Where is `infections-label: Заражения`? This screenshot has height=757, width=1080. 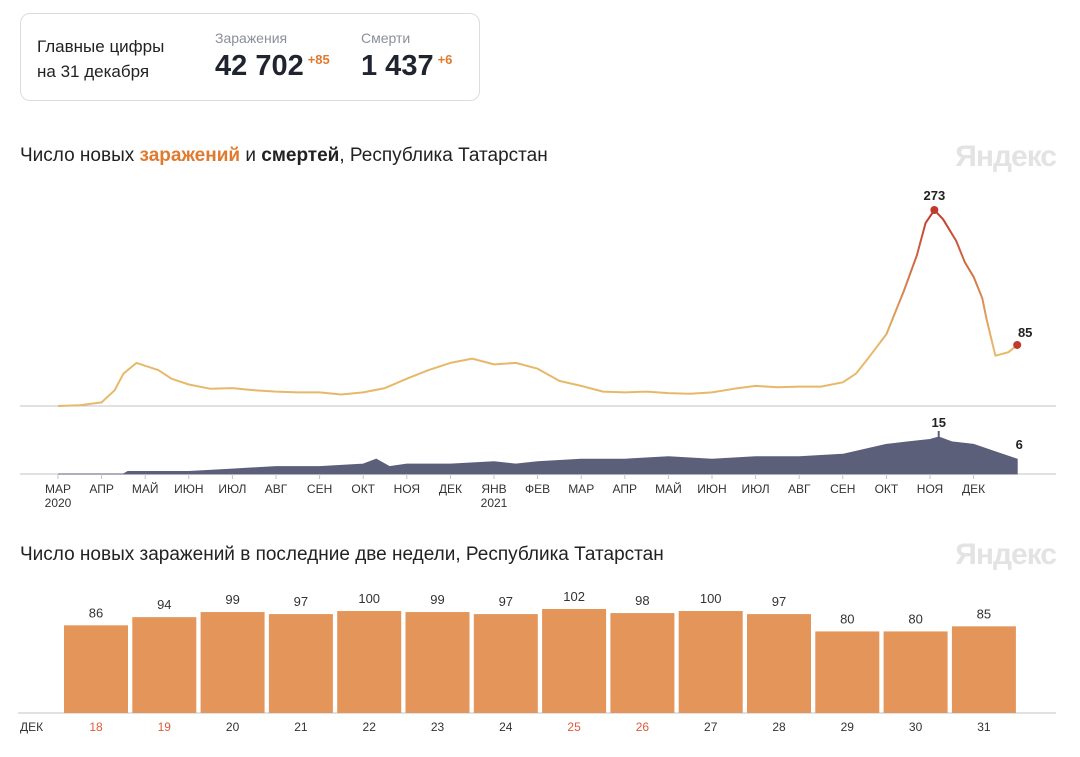
infections-label: Заражения is located at coordinates (251, 38).